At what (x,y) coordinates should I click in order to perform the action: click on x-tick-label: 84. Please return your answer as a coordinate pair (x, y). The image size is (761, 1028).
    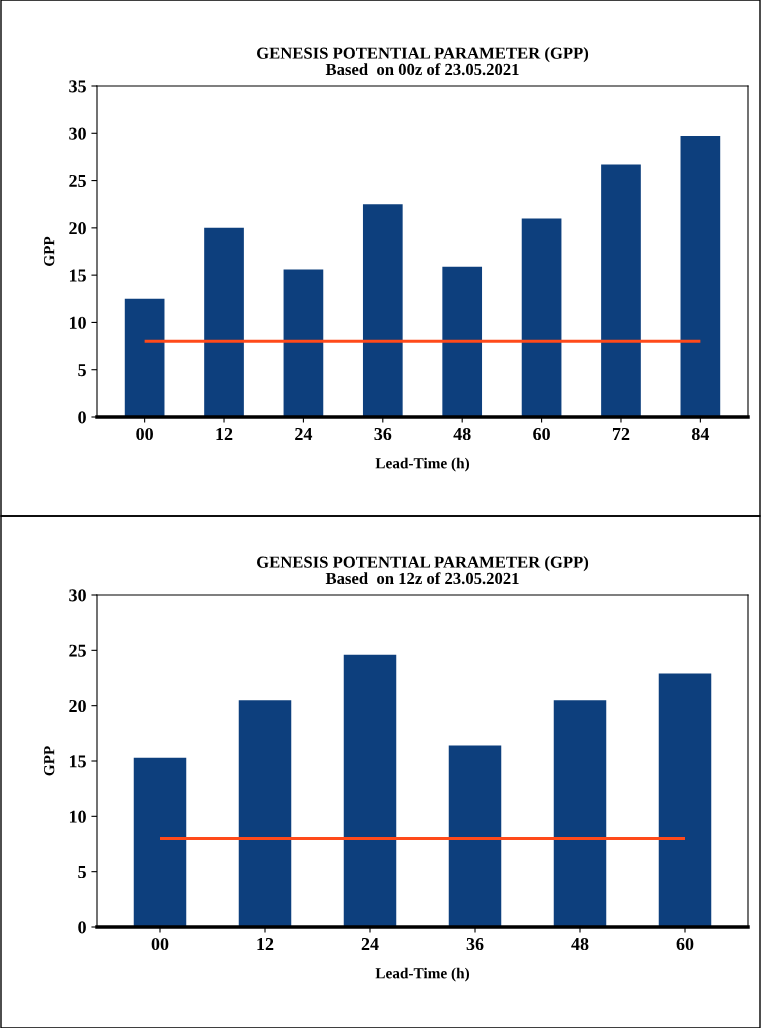
    Looking at the image, I should click on (700, 434).